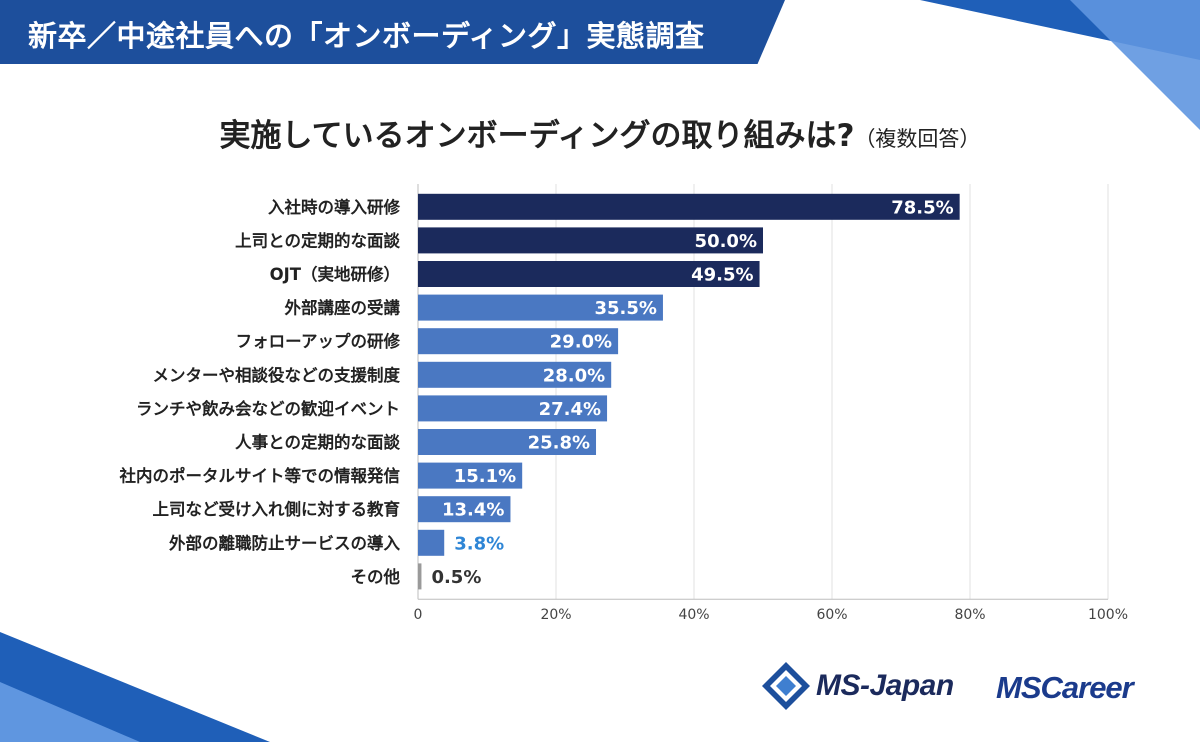  What do you see at coordinates (885, 685) in the screenshot?
I see `ms-japan-logo-text: MS-Japan` at bounding box center [885, 685].